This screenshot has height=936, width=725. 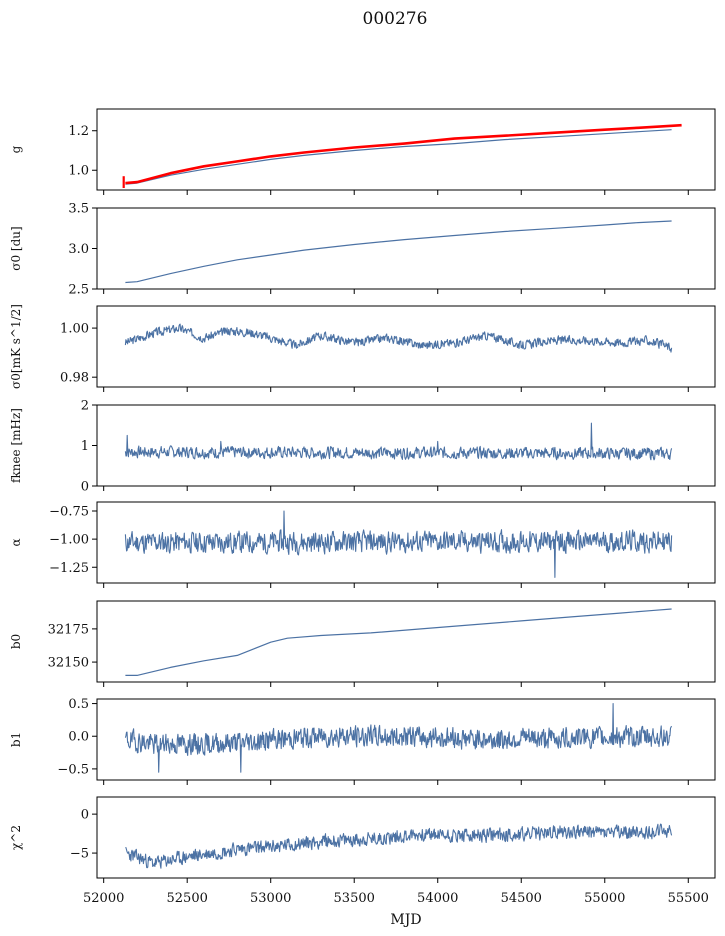 I want to click on x-tick-label: 55000, so click(x=604, y=898).